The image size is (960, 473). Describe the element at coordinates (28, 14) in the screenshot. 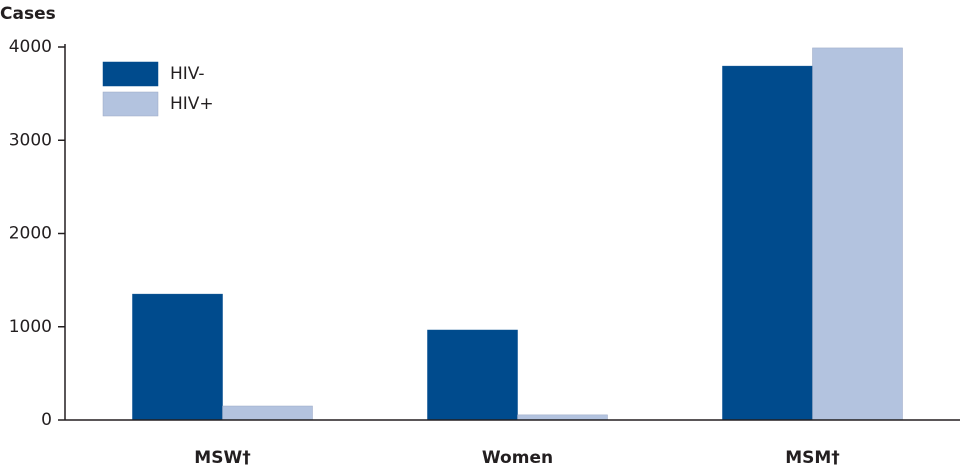

I see `y-axis-label: Cases` at that location.